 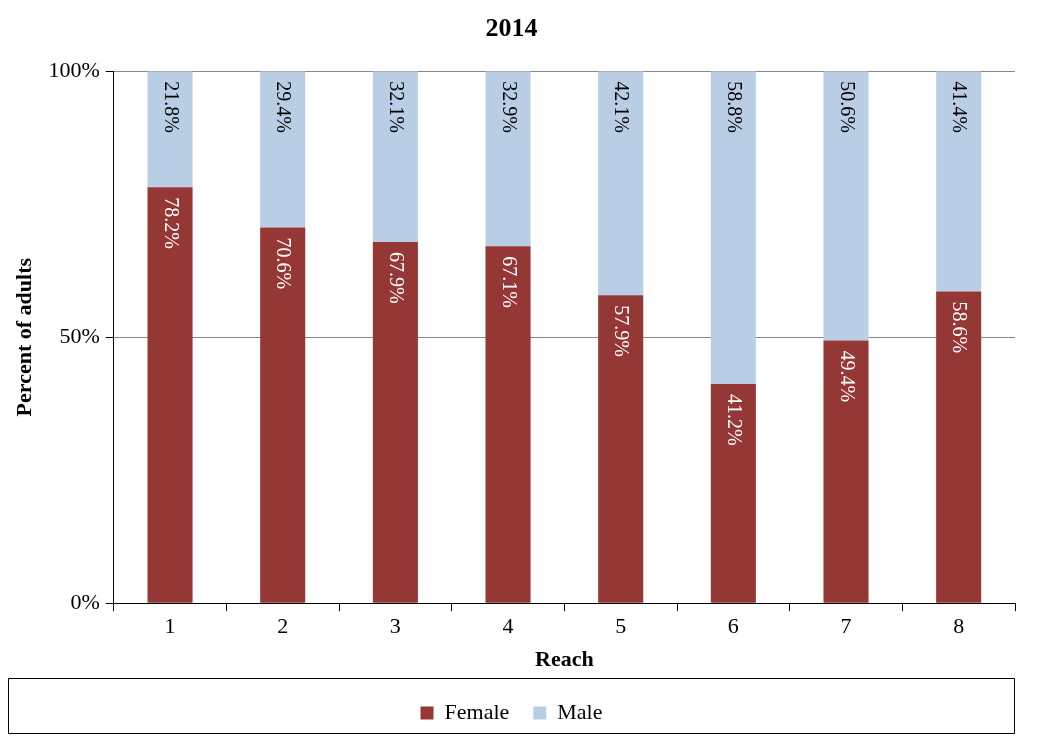 What do you see at coordinates (622, 331) in the screenshot?
I see `data-label: 57.9%` at bounding box center [622, 331].